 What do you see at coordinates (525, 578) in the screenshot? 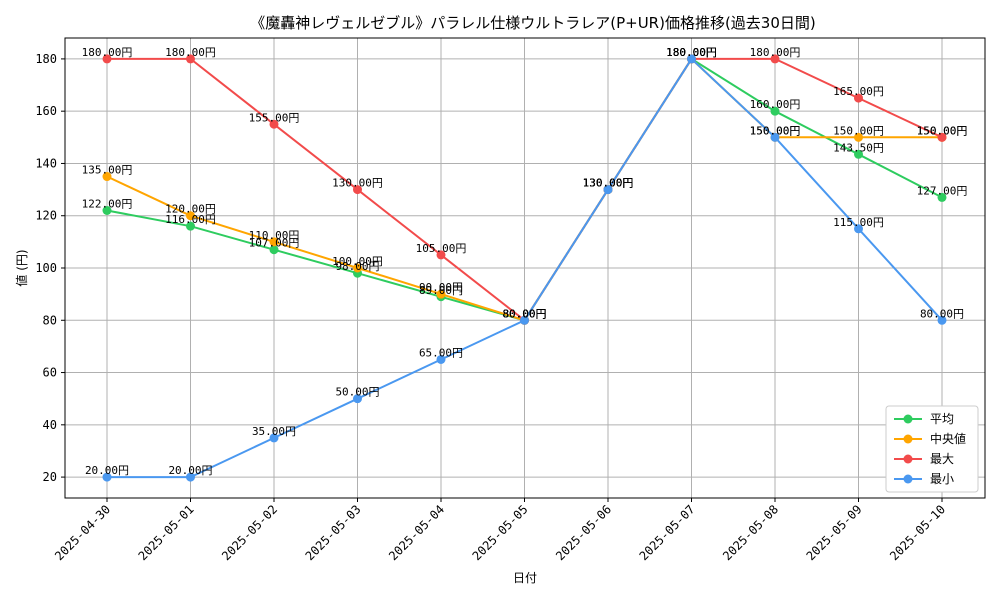
I see `x-axis-label: 日付` at bounding box center [525, 578].